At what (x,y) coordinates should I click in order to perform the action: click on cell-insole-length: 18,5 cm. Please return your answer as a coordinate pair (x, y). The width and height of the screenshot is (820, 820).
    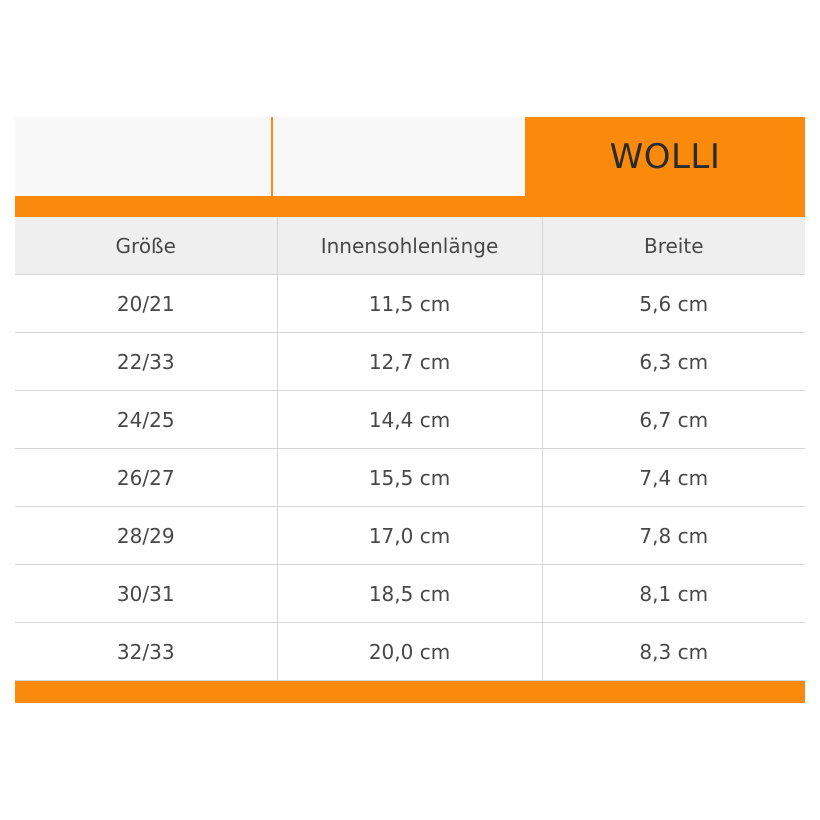
    Looking at the image, I should click on (410, 593).